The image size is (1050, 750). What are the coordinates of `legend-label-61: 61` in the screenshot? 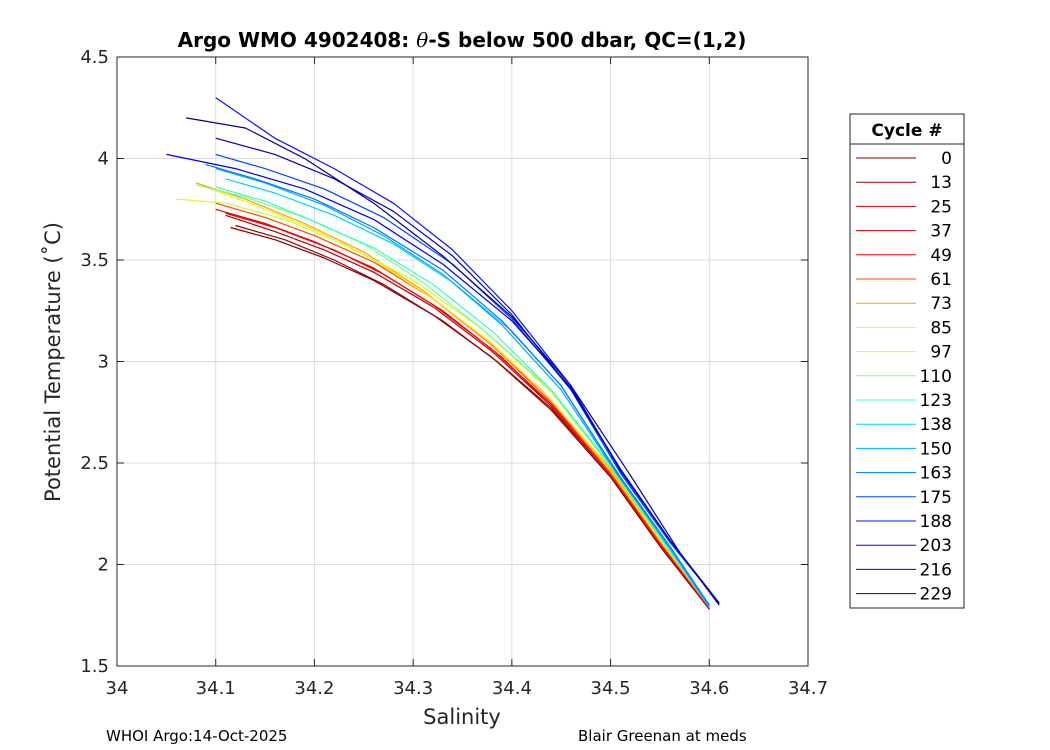 It's located at (941, 280).